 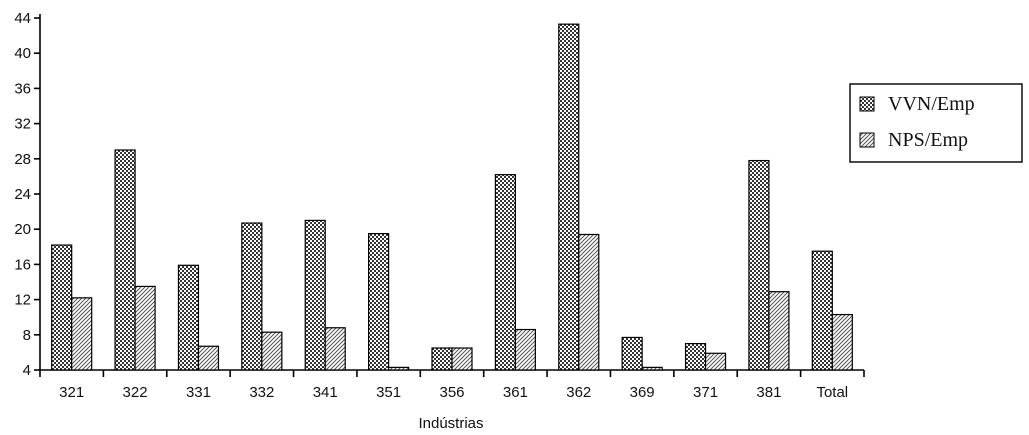 What do you see at coordinates (578, 392) in the screenshot?
I see `x-tick-label: 362` at bounding box center [578, 392].